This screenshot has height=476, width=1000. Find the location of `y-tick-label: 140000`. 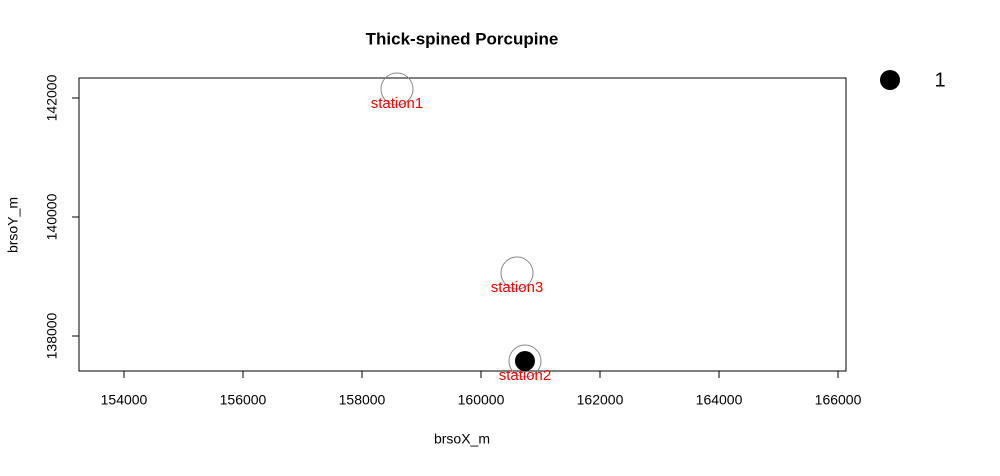

y-tick-label: 140000 is located at coordinates (52, 216).